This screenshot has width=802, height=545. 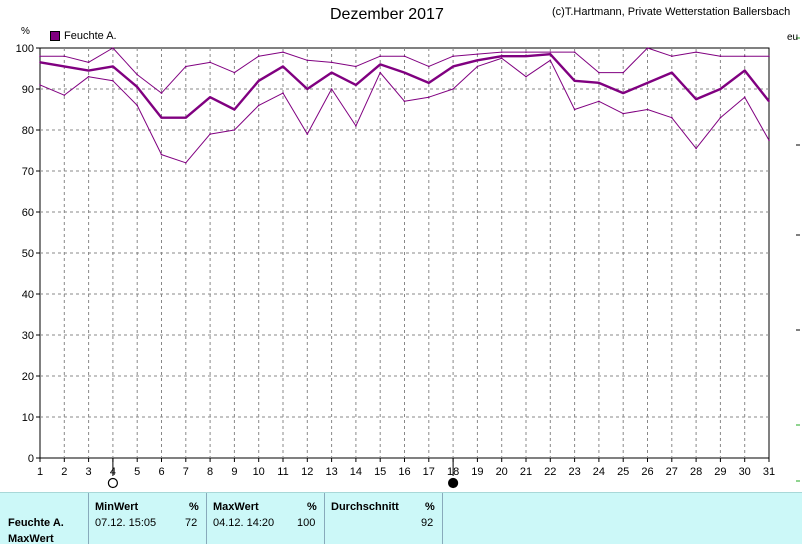 I want to click on x-tick-label: 19, so click(x=477, y=472).